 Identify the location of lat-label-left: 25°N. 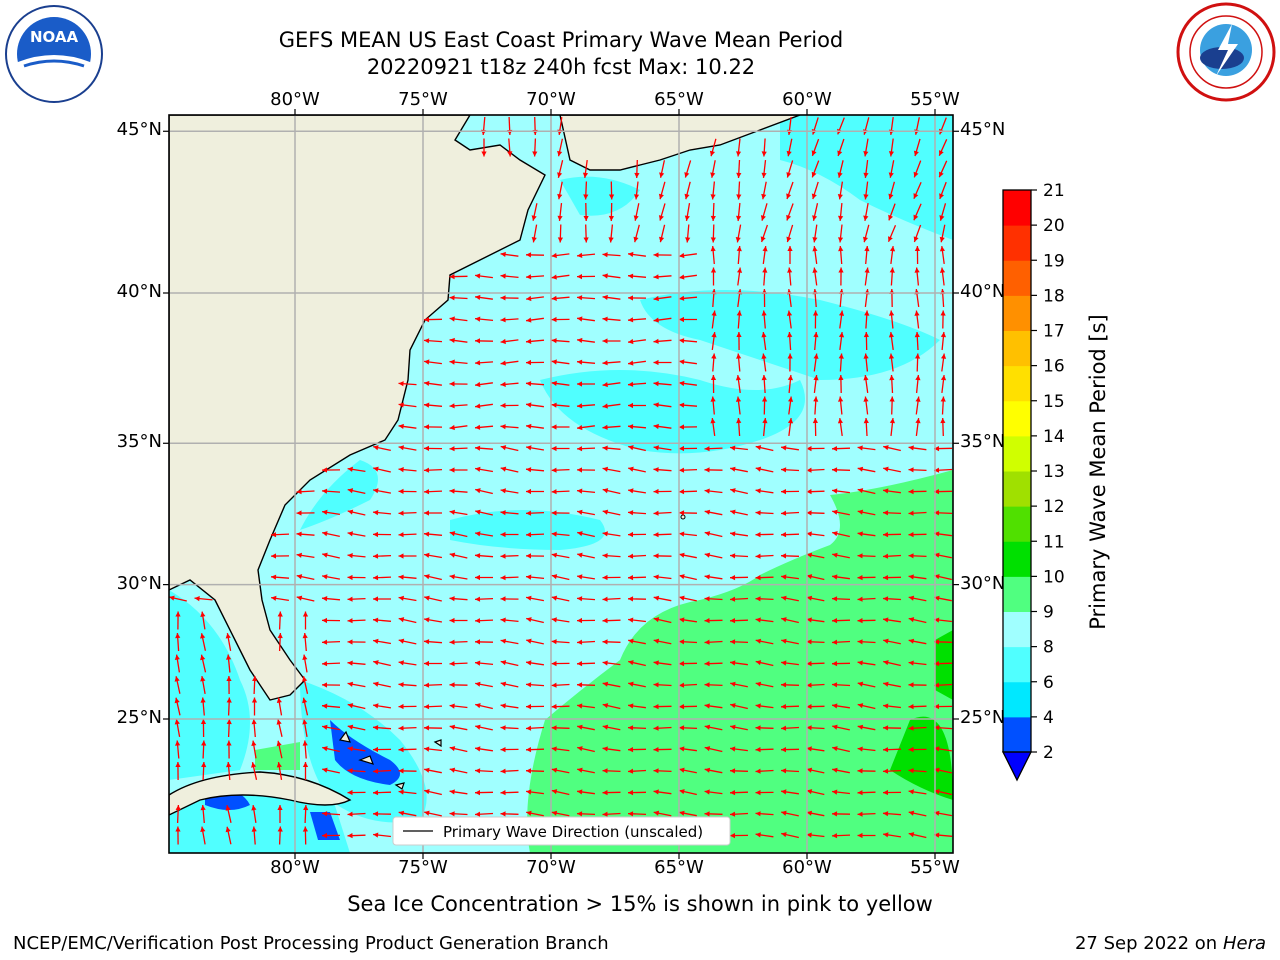
(139, 717).